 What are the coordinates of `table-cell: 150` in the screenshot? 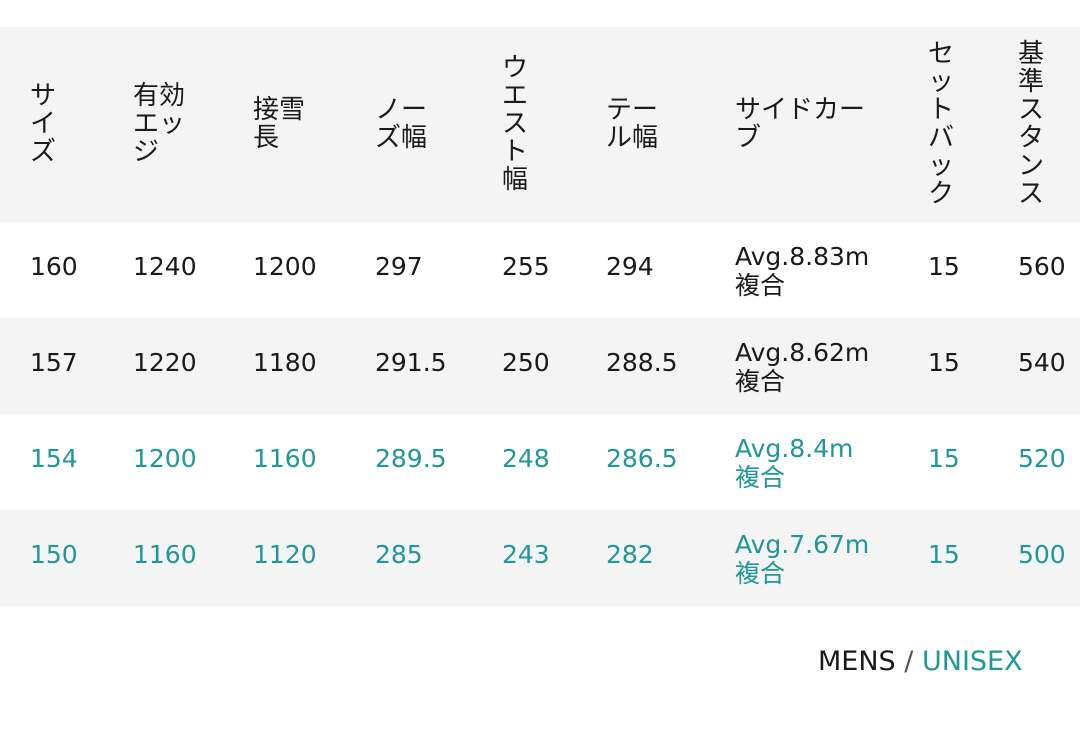 It's located at (54, 554).